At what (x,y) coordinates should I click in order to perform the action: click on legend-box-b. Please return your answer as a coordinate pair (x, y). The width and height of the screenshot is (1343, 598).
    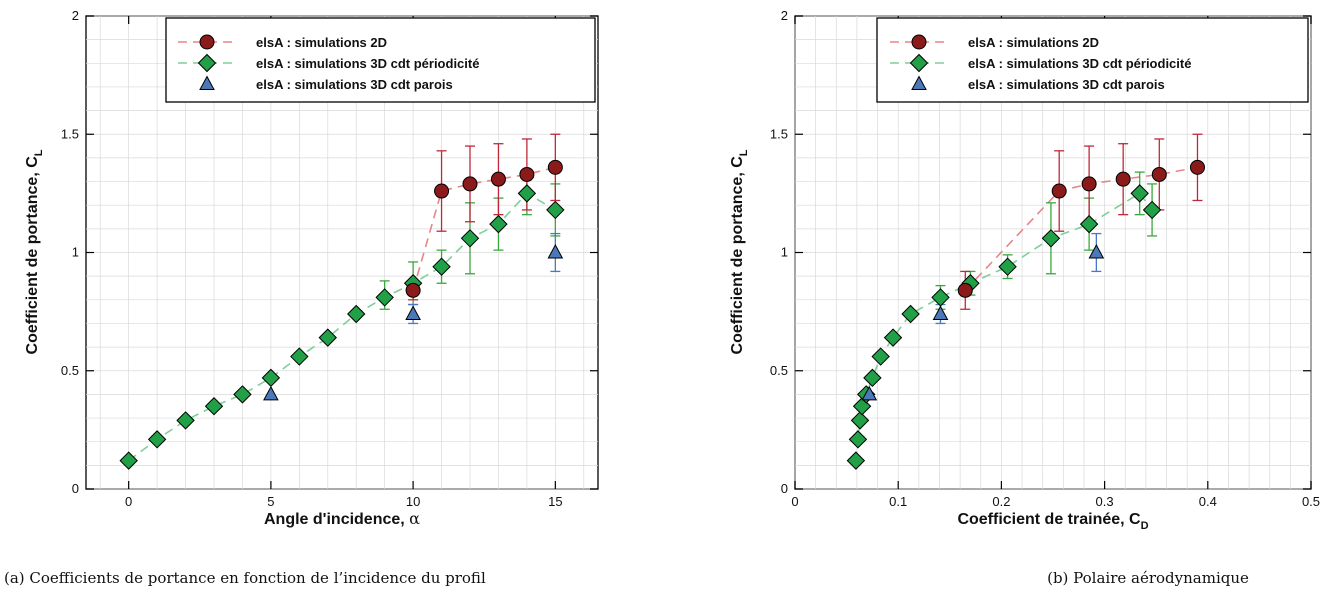
    Looking at the image, I should click on (1092, 60).